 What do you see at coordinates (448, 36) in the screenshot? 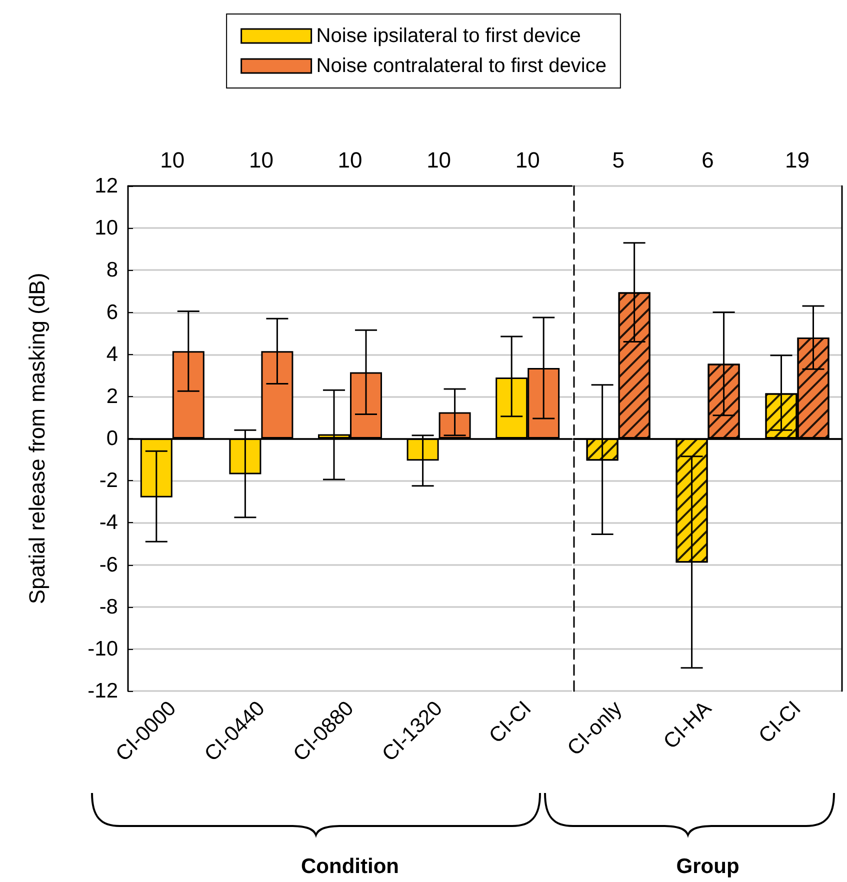
I see `legend-label: Noise ipsilateral to first device` at bounding box center [448, 36].